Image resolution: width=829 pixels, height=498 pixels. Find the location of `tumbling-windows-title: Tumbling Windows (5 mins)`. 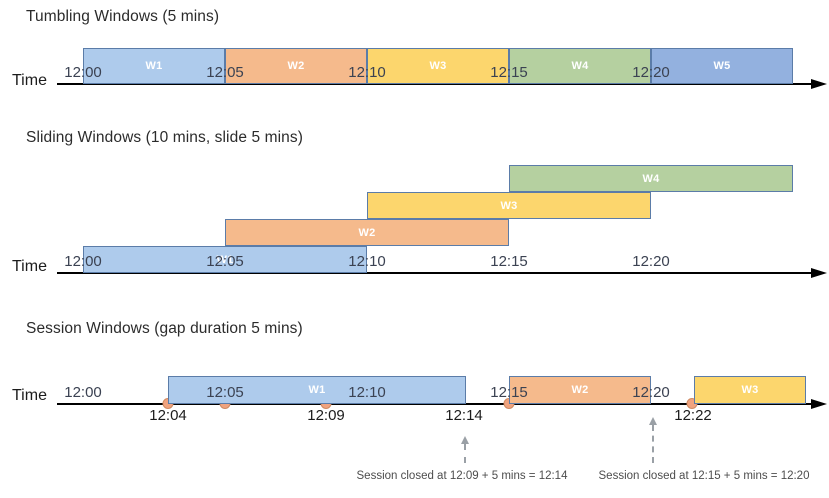

tumbling-windows-title: Tumbling Windows (5 mins) is located at coordinates (123, 16).